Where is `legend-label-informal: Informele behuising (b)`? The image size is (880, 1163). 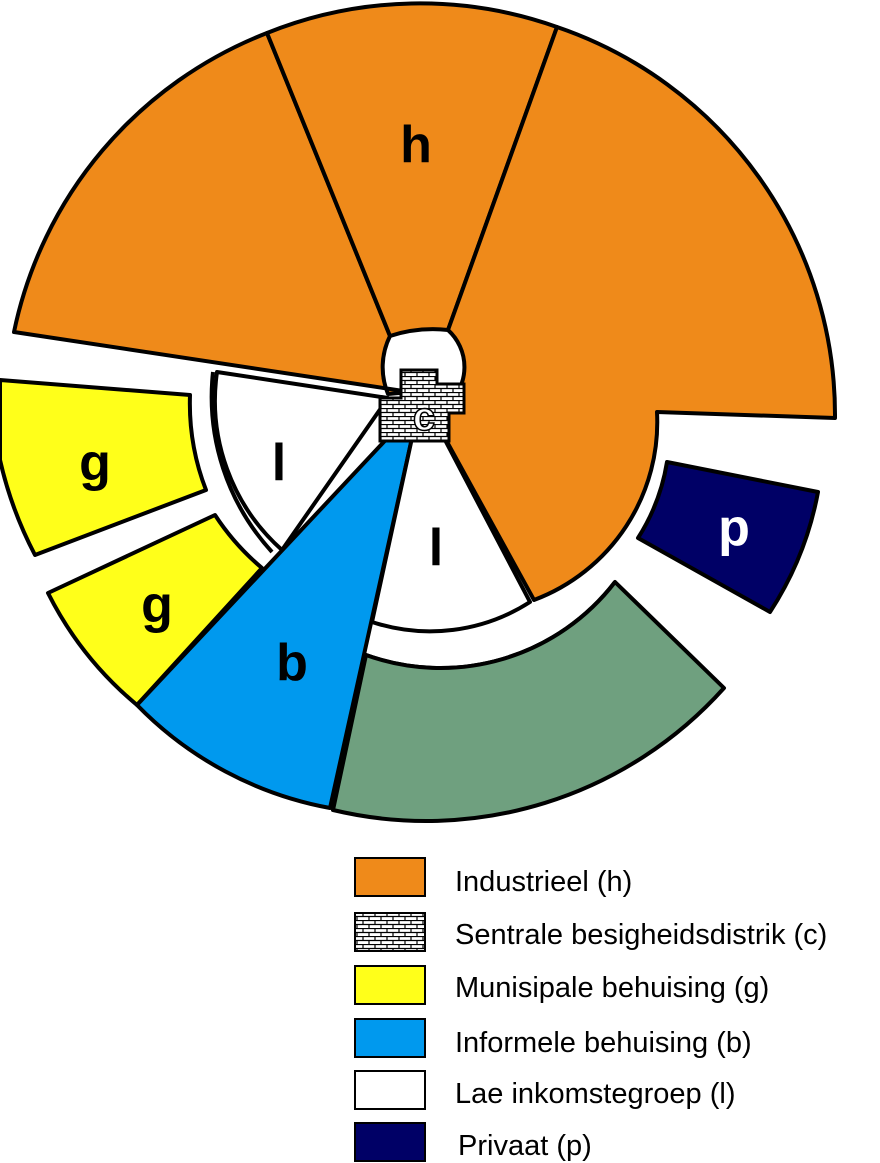
legend-label-informal: Informele behuising (b) is located at coordinates (603, 1043).